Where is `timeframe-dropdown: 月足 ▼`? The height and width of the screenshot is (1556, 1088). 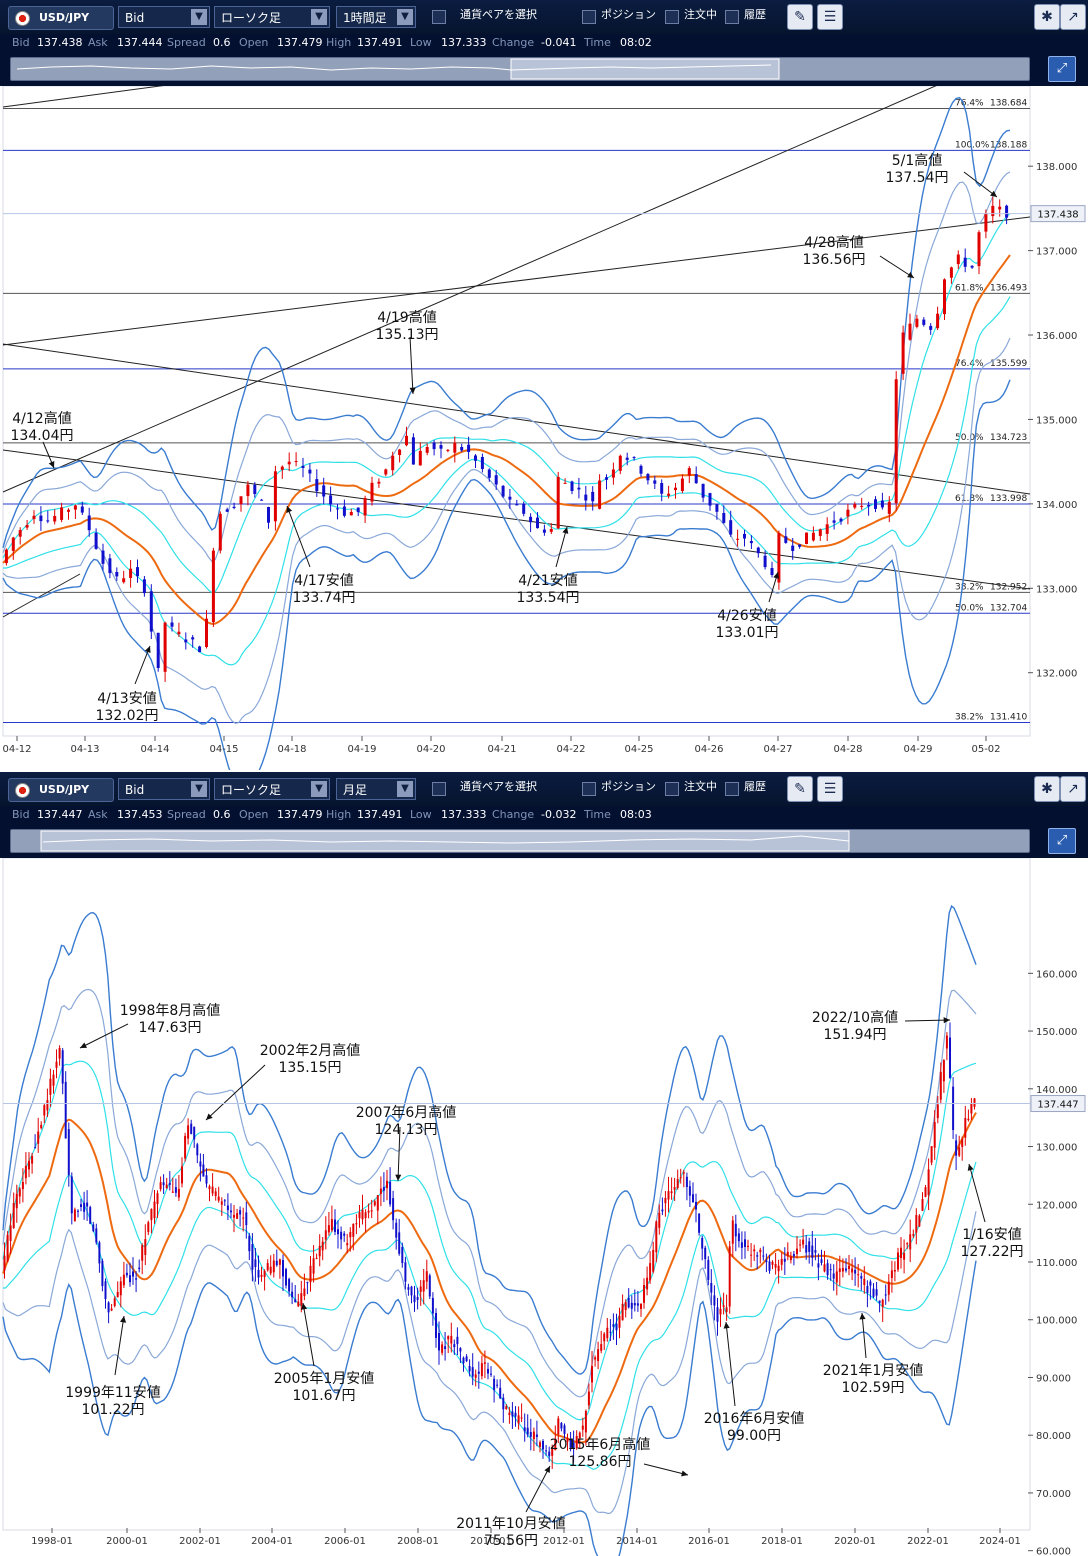 timeframe-dropdown: 月足 ▼ is located at coordinates (376, 789).